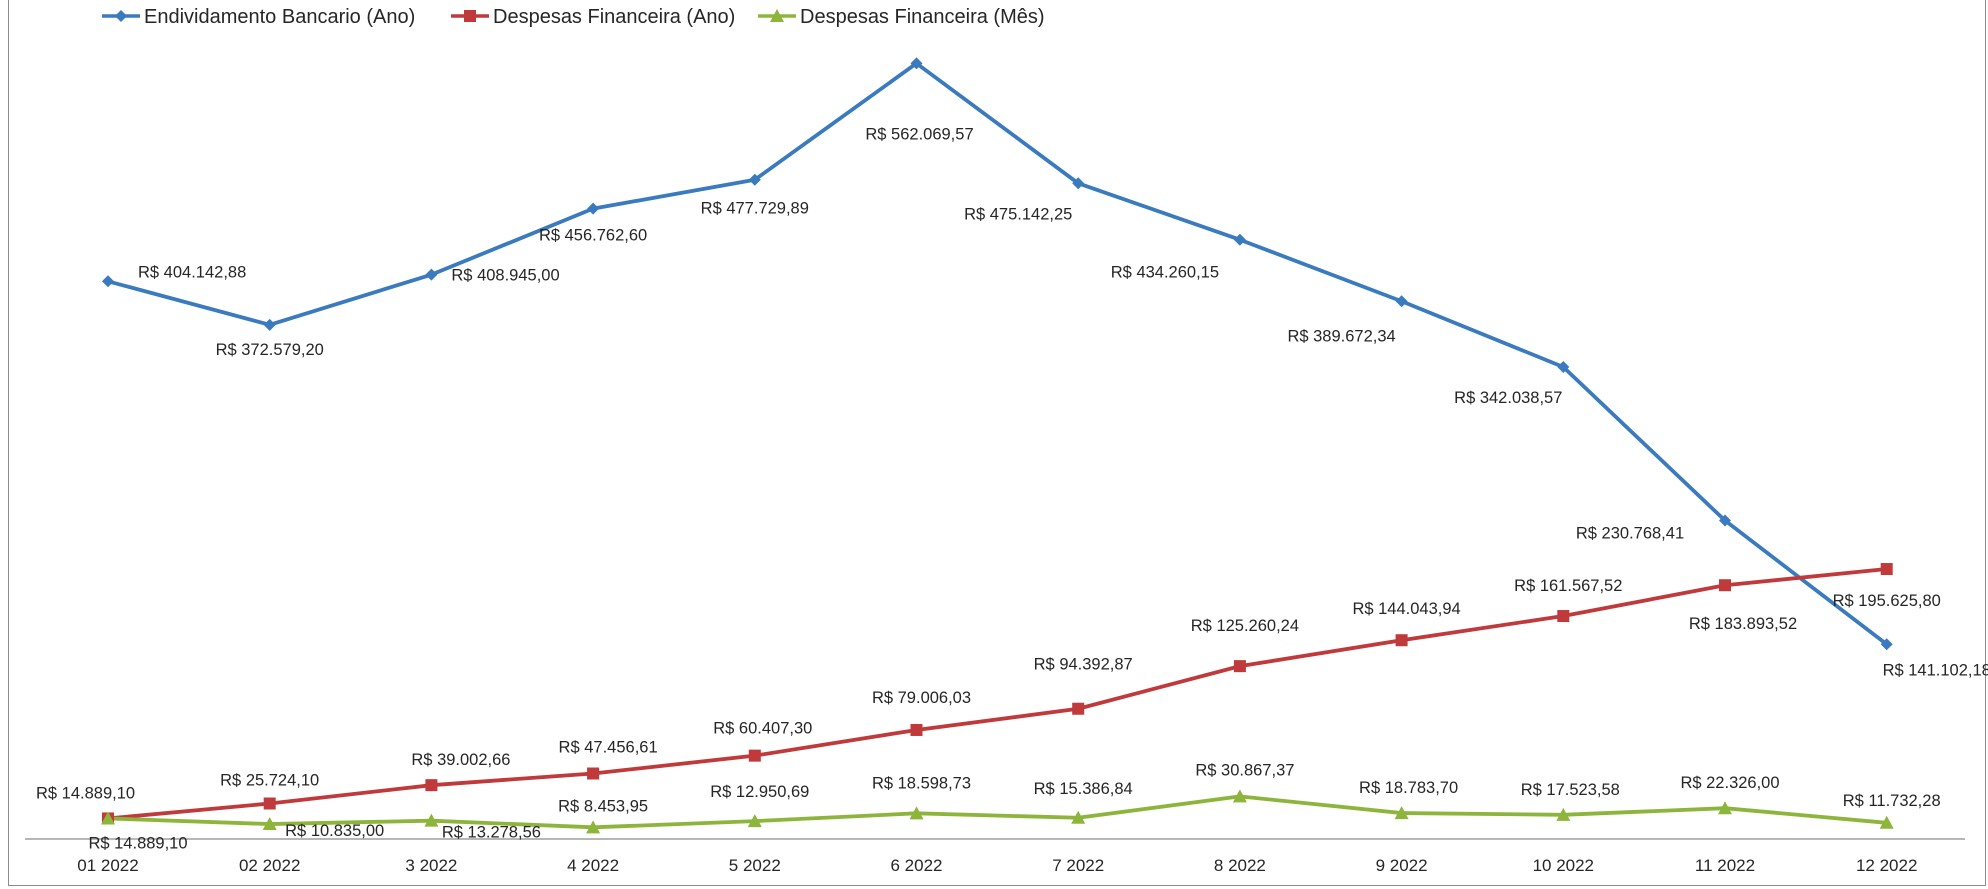 This screenshot has height=889, width=1988. I want to click on data-label-despesas-financeira-ano: R$ 79.006,03, so click(921, 698).